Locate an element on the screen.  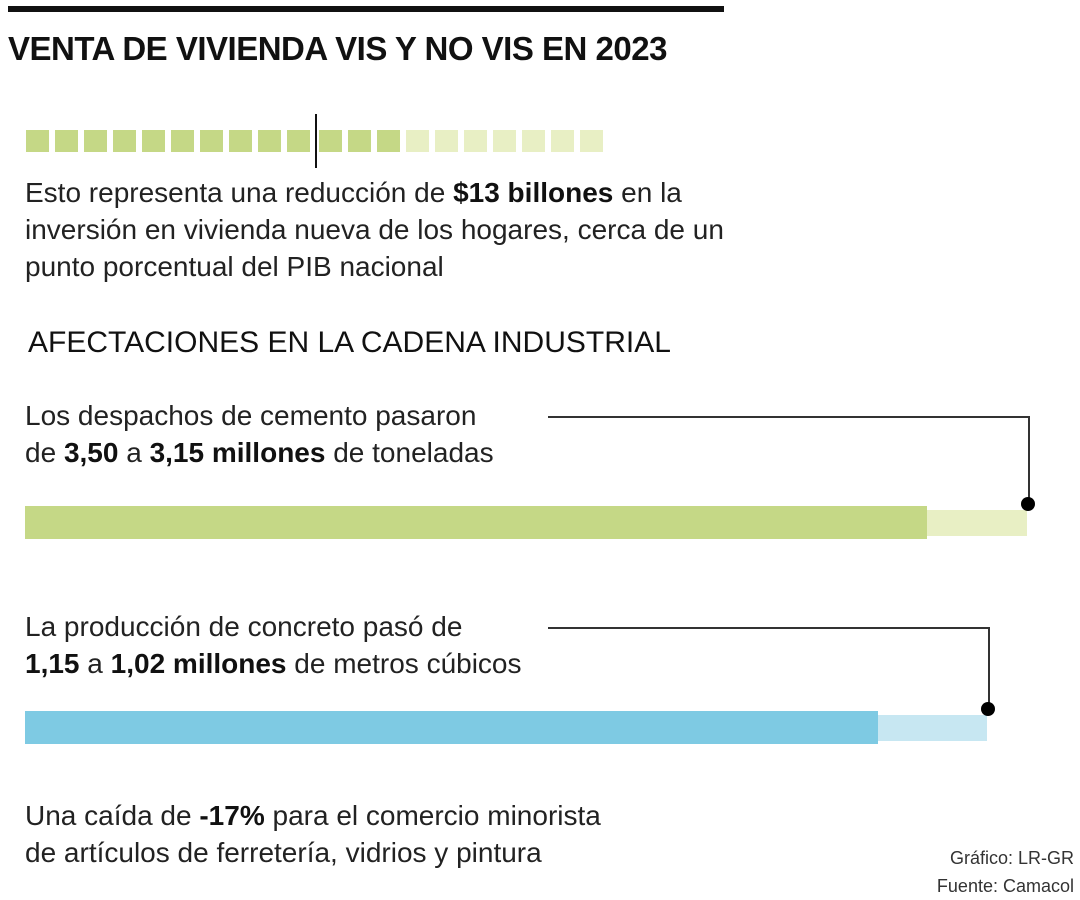
cement-leader-vline is located at coordinates (1029, 460).